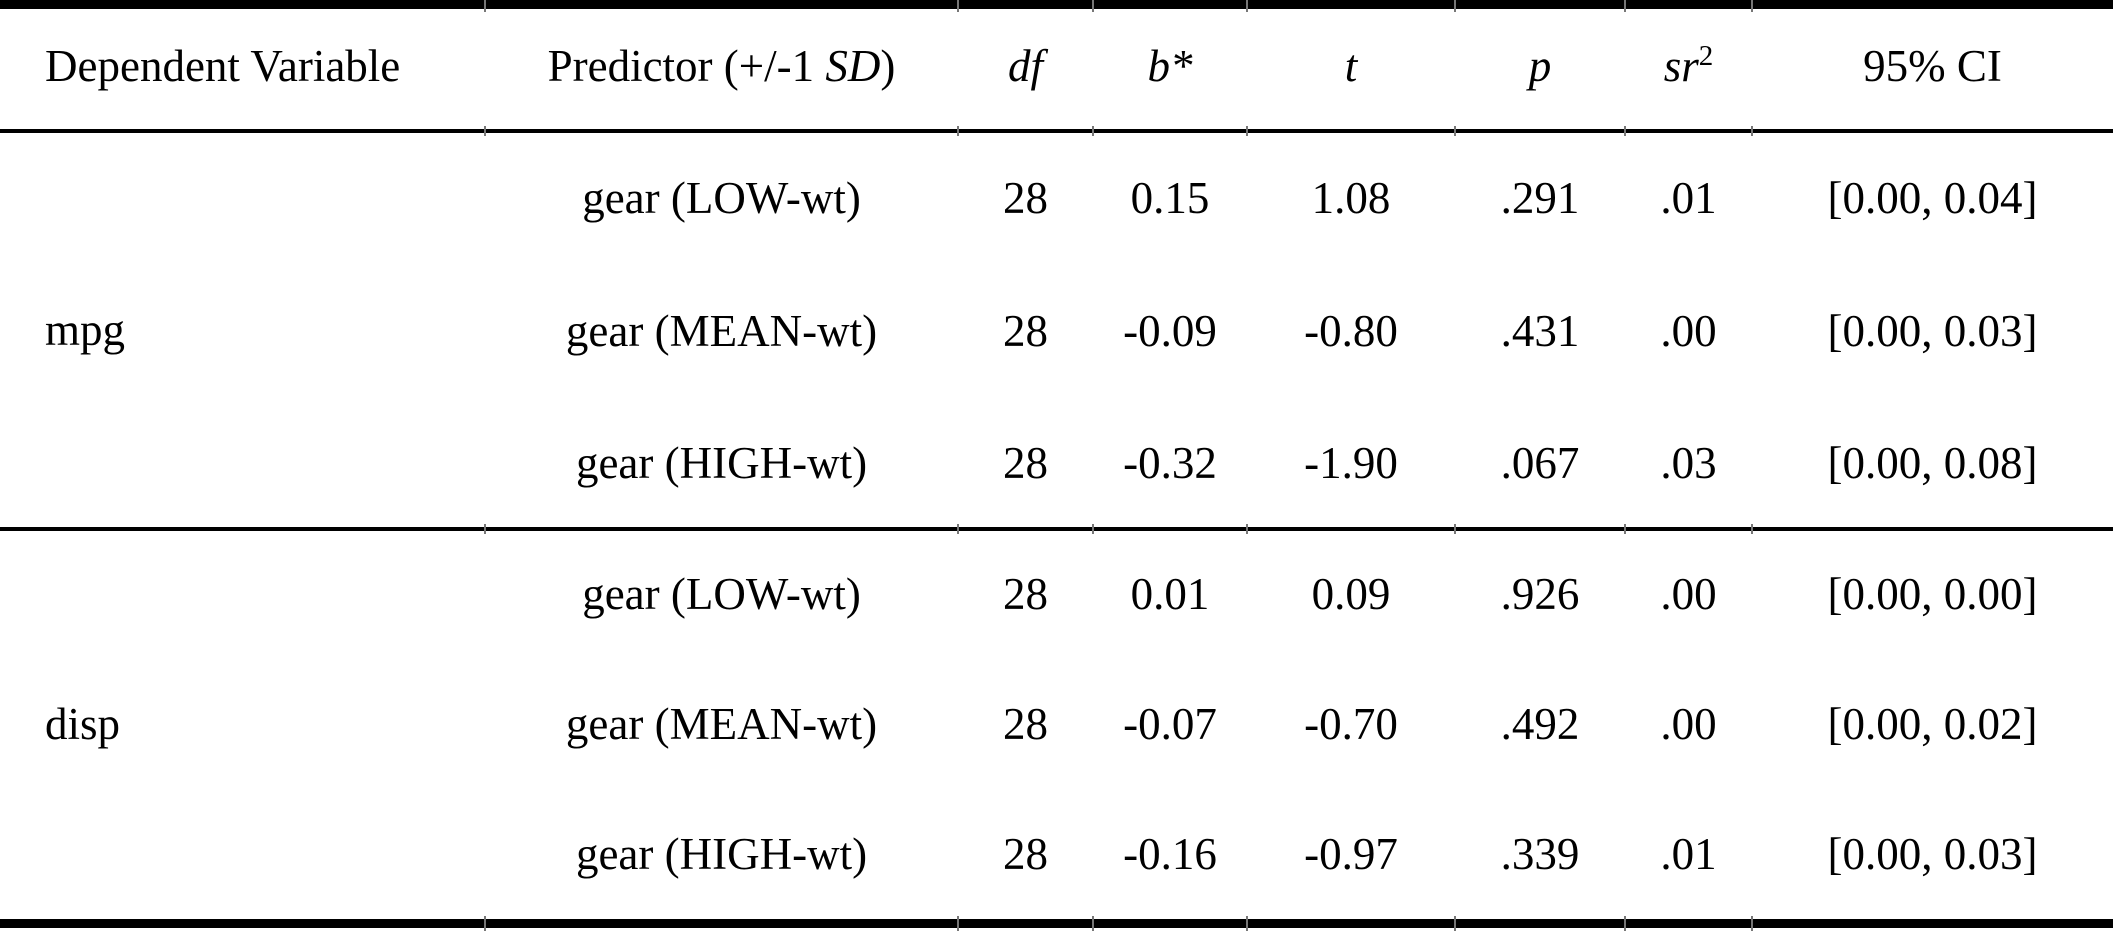 The height and width of the screenshot is (931, 2113). What do you see at coordinates (1170, 594) in the screenshot?
I see `cell-b-star: 0.01` at bounding box center [1170, 594].